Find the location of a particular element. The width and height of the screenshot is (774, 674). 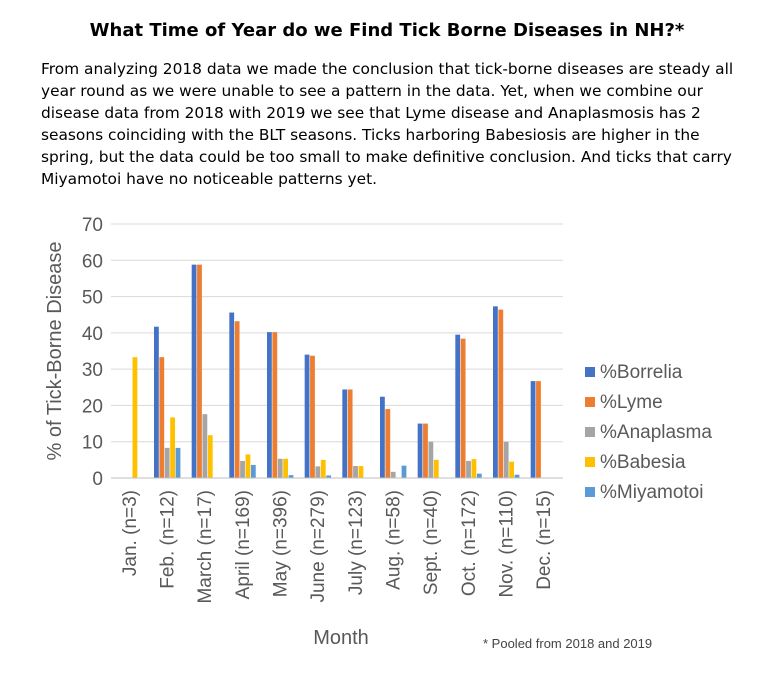

y-tick-label: 50 is located at coordinates (92, 298).